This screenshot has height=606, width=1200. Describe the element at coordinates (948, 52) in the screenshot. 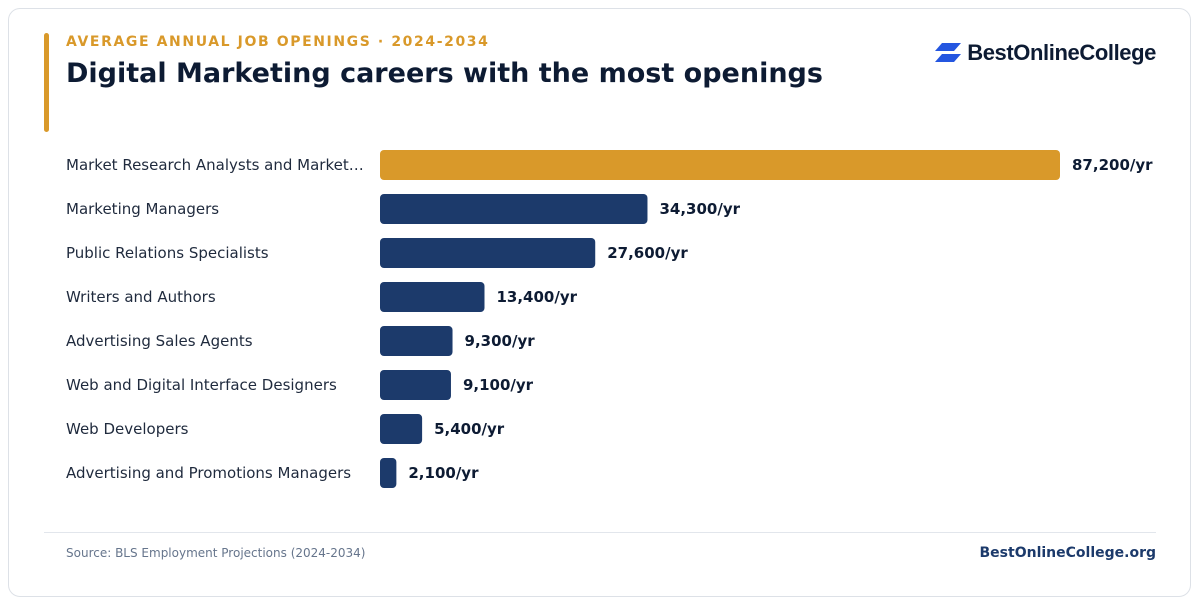

I see `stacked-parallelogram-icon` at that location.